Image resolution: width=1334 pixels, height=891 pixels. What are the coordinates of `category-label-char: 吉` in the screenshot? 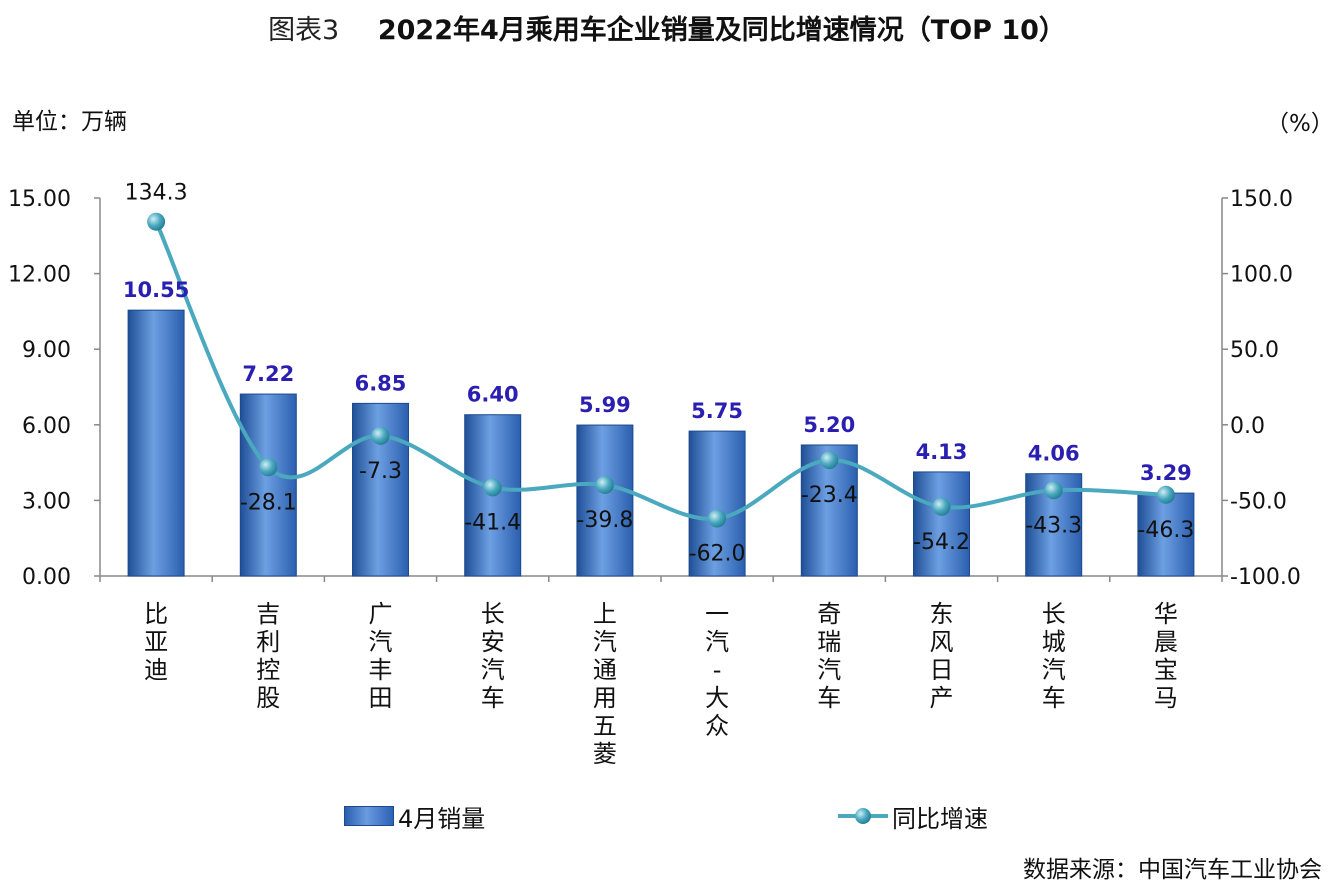 It's located at (268, 614).